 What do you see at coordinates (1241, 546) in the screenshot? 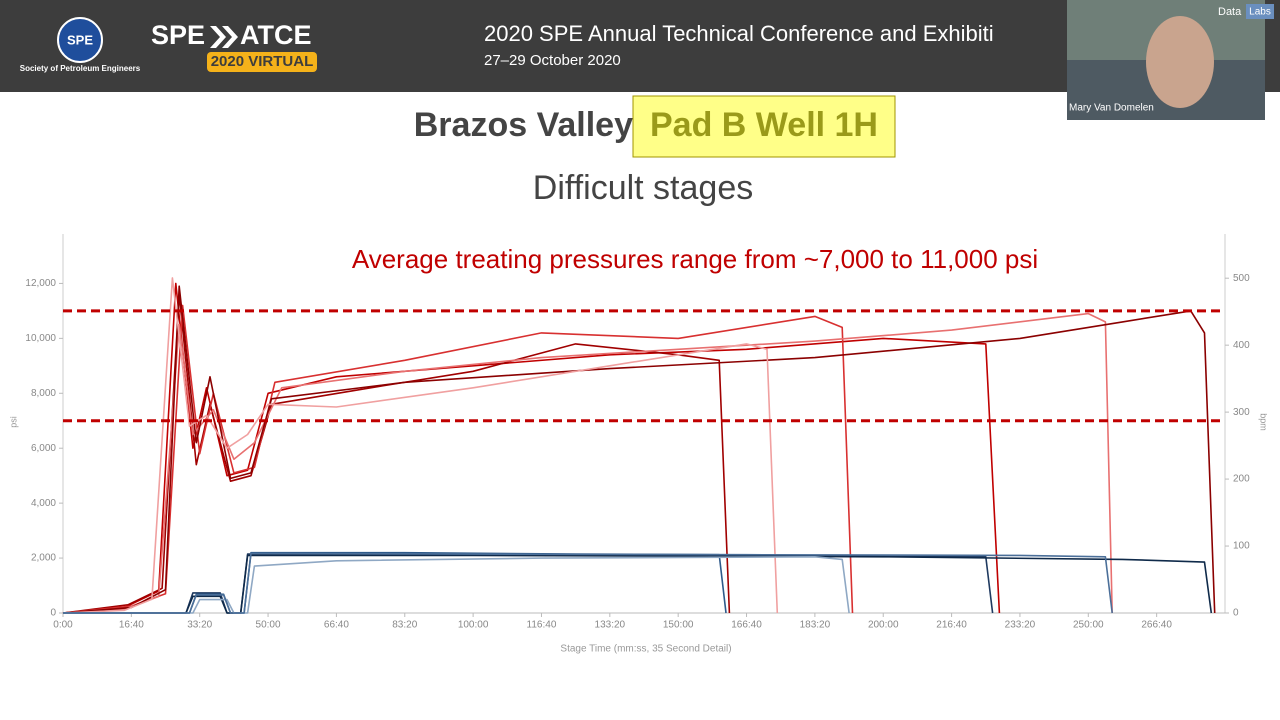
I see `y2-tick-label: 100` at bounding box center [1241, 546].